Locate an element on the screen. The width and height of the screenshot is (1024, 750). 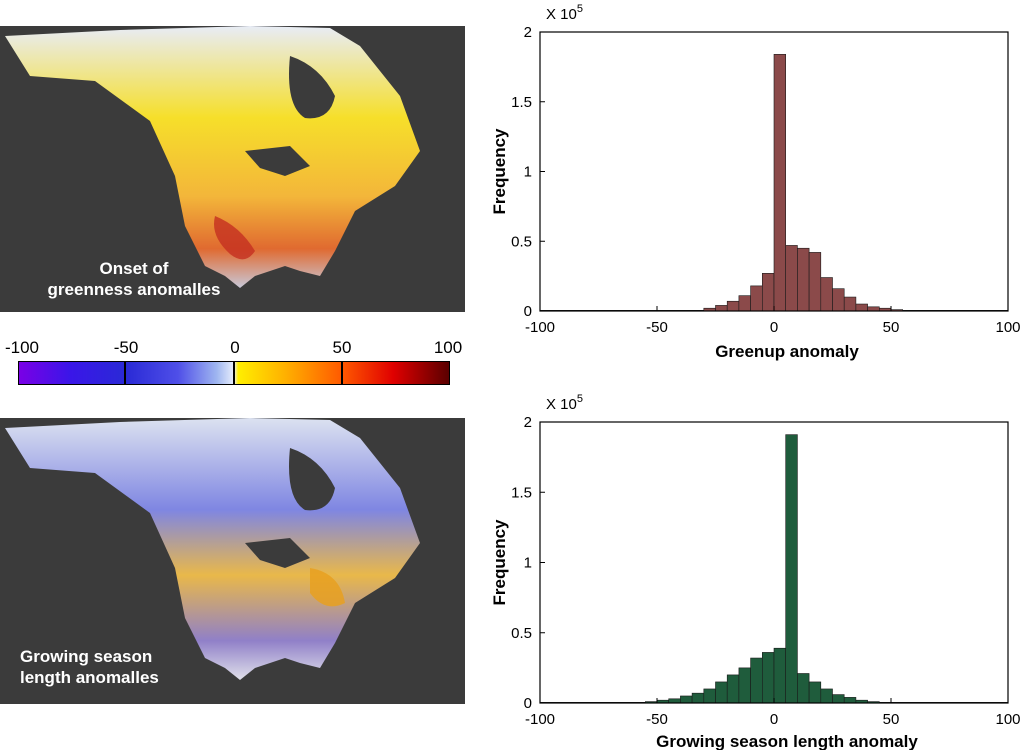
caption-line-1: Onset of is located at coordinates (134, 268).